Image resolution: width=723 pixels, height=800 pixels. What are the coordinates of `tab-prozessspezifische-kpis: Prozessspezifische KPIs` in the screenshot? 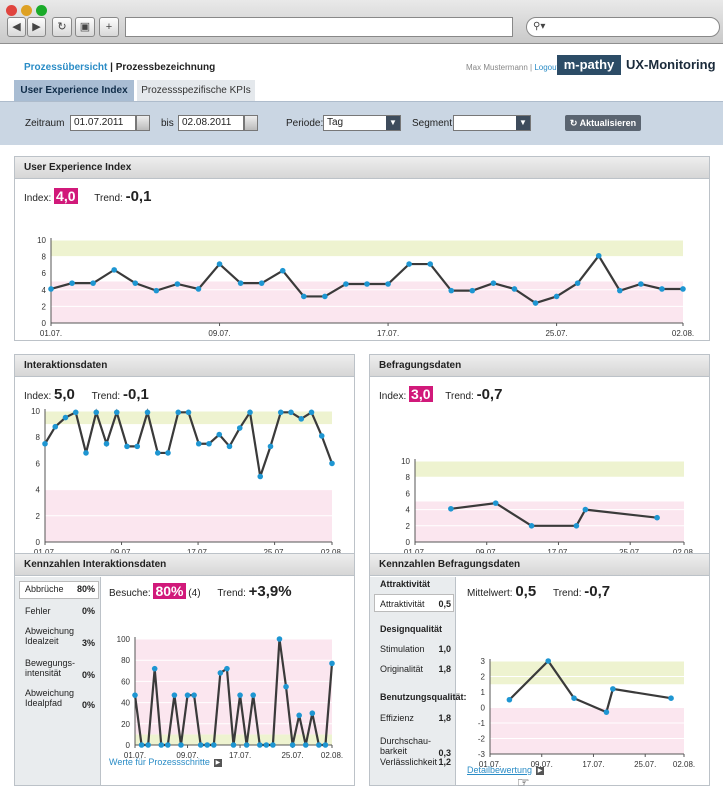 It's located at (196, 90).